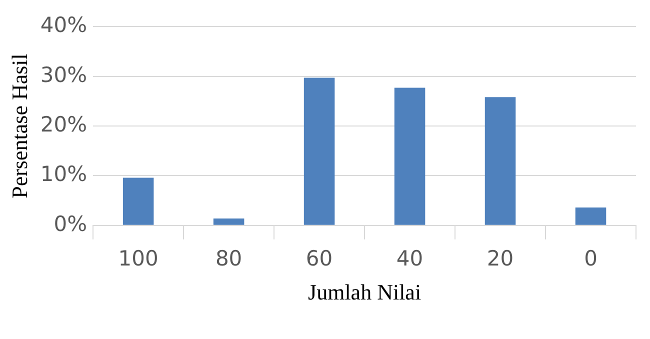 The height and width of the screenshot is (339, 650). I want to click on x-tick-label: 0, so click(591, 258).